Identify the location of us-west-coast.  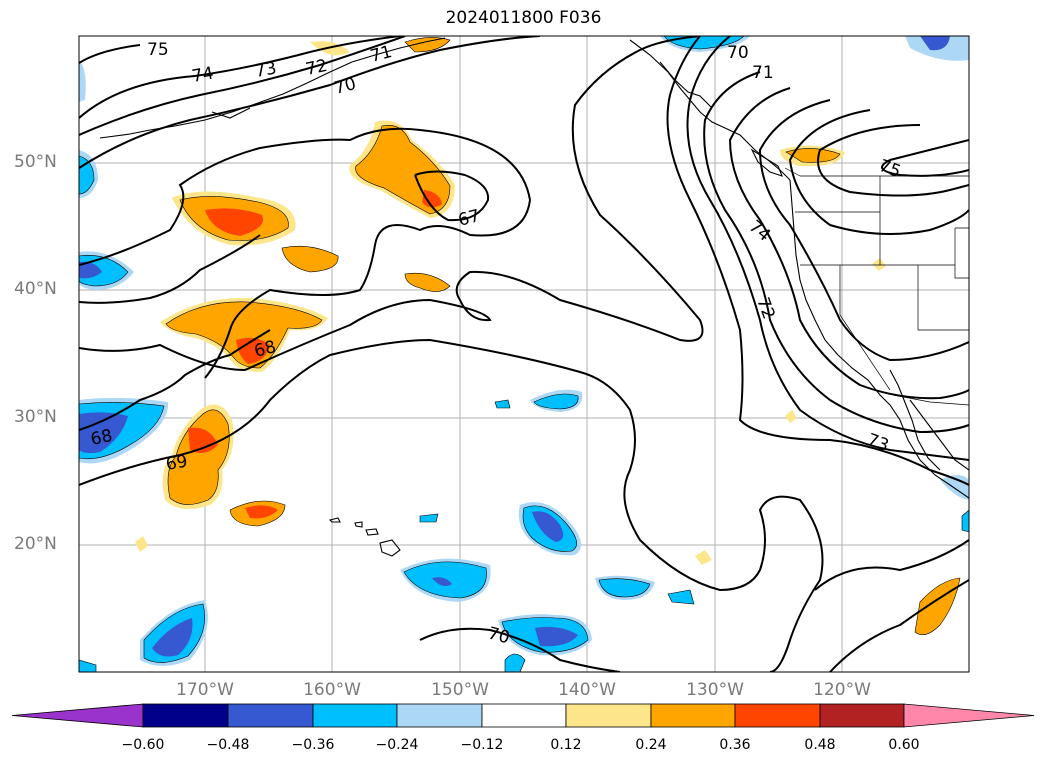
(879, 339).